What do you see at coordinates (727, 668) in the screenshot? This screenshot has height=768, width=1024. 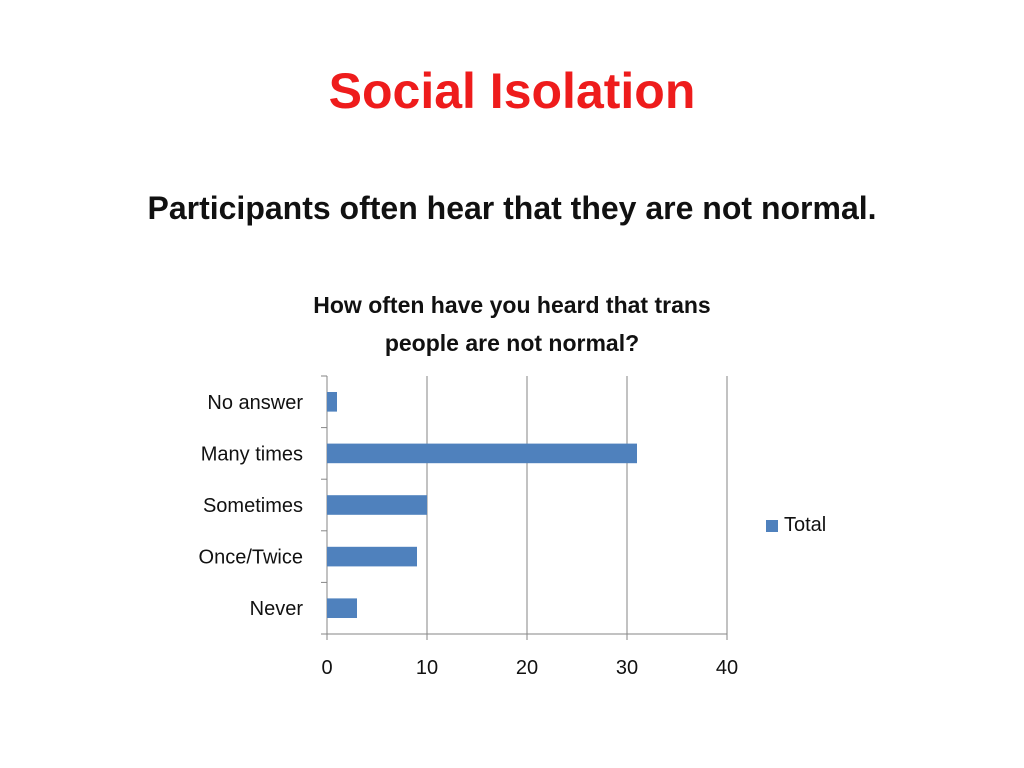 I see `x-tick-label: 40` at bounding box center [727, 668].